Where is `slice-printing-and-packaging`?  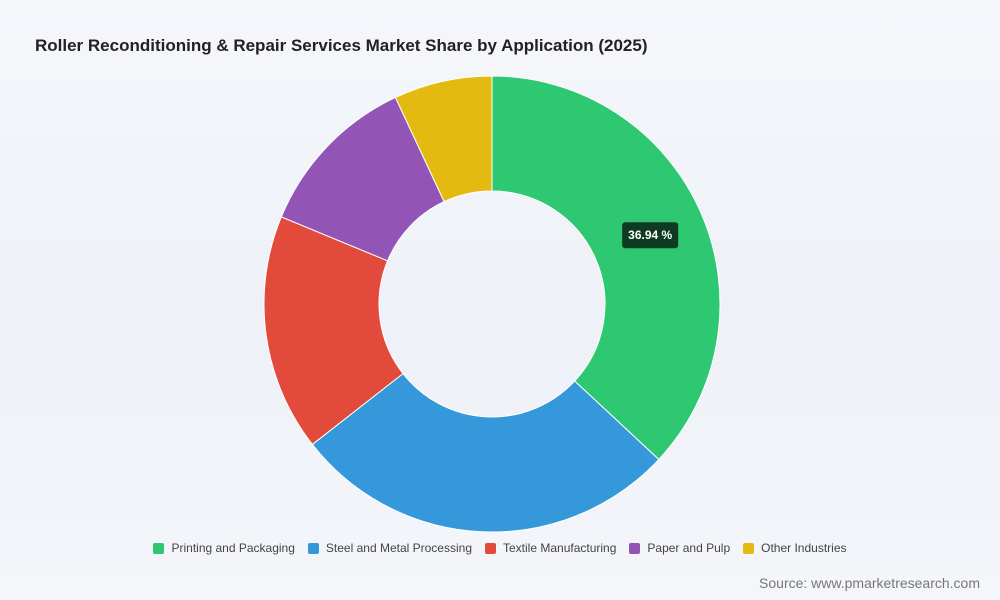
slice-printing-and-packaging is located at coordinates (606, 268).